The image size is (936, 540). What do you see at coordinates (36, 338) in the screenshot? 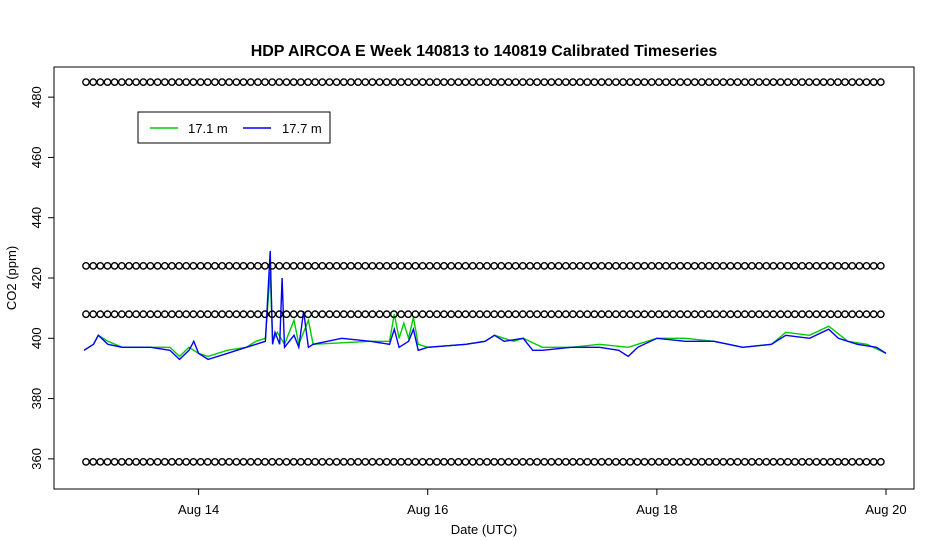
I see `y-tick-label: 400` at bounding box center [36, 338].